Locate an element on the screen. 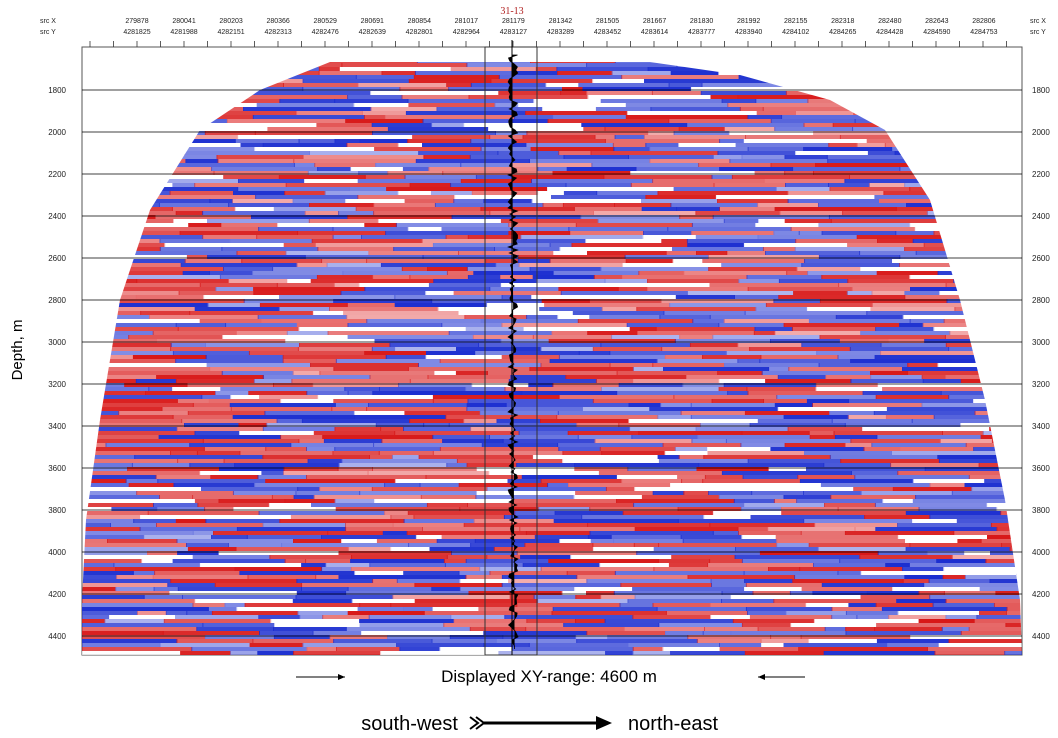  depth-tick-label: 2200 is located at coordinates (57, 174).